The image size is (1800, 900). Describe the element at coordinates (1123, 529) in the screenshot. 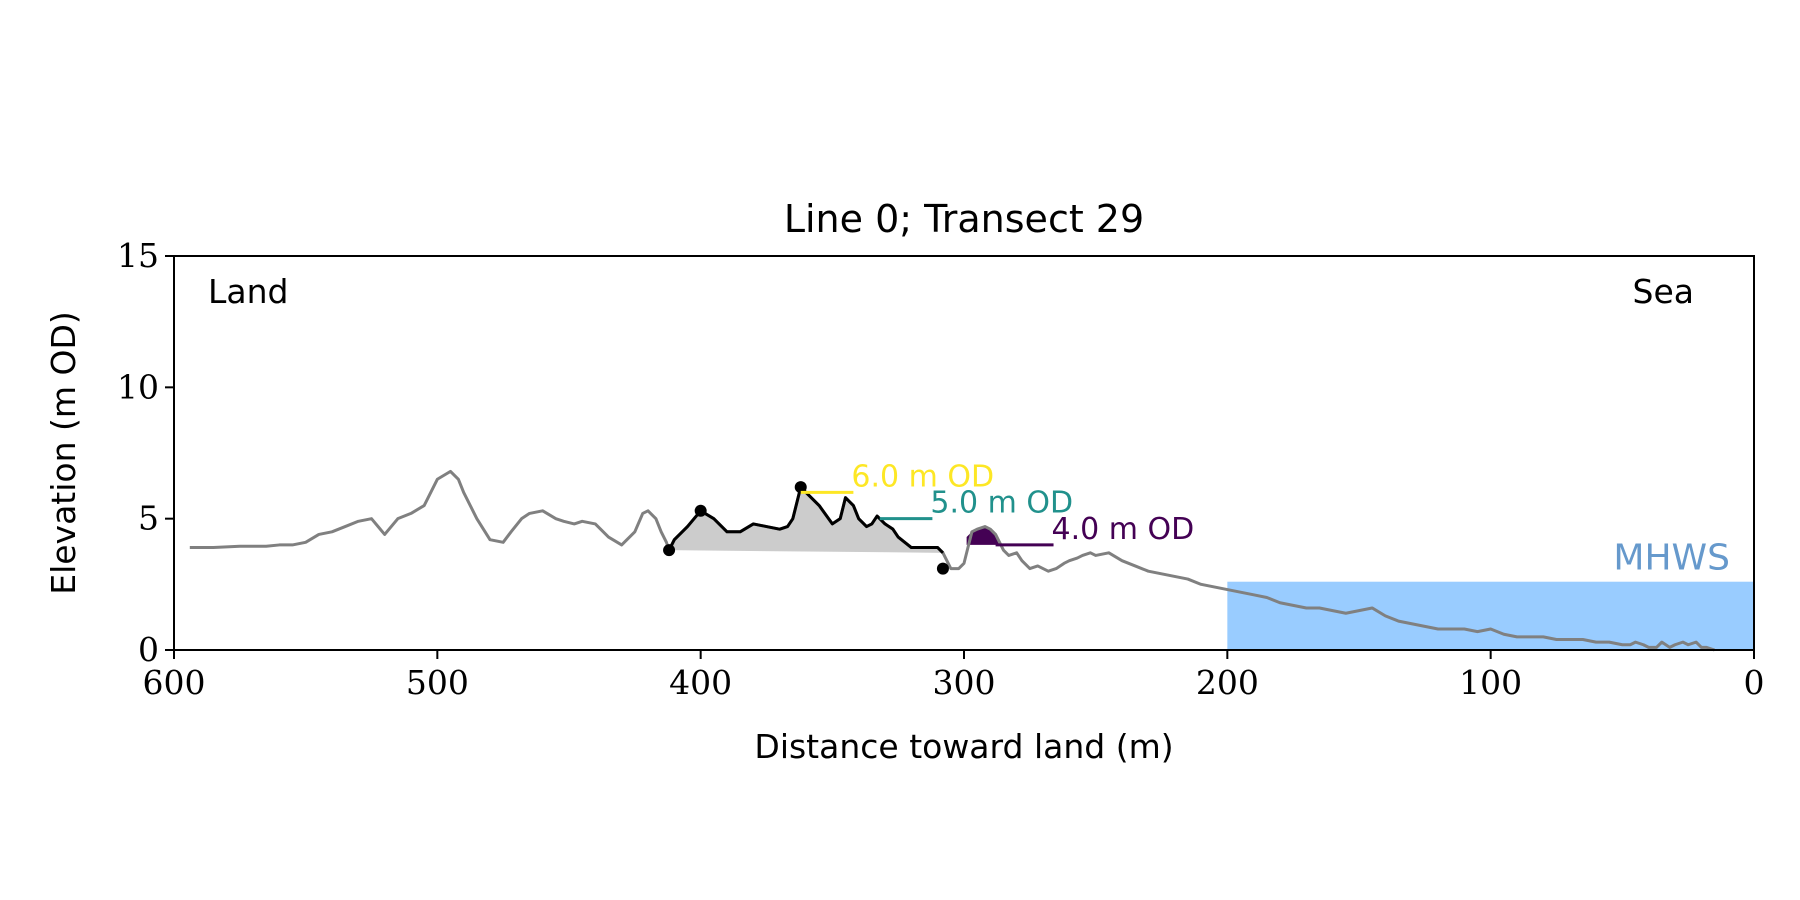

I see `level-label: 4.0 m OD` at that location.